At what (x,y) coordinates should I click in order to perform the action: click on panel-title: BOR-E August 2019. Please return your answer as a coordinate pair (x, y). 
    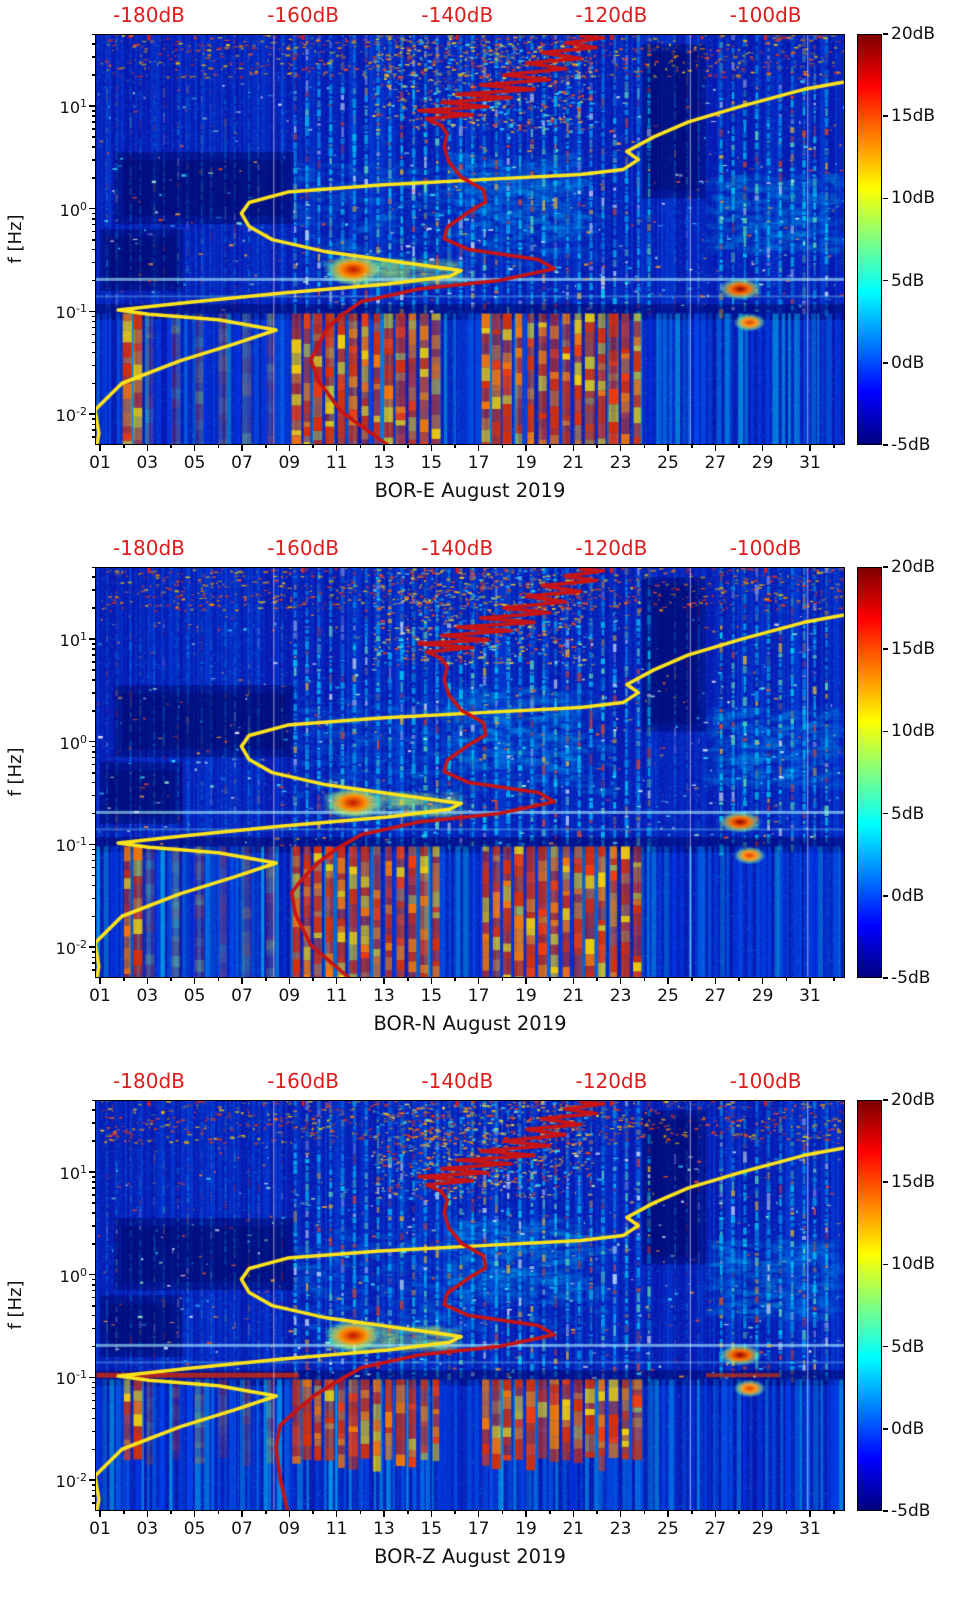
    Looking at the image, I should click on (470, 490).